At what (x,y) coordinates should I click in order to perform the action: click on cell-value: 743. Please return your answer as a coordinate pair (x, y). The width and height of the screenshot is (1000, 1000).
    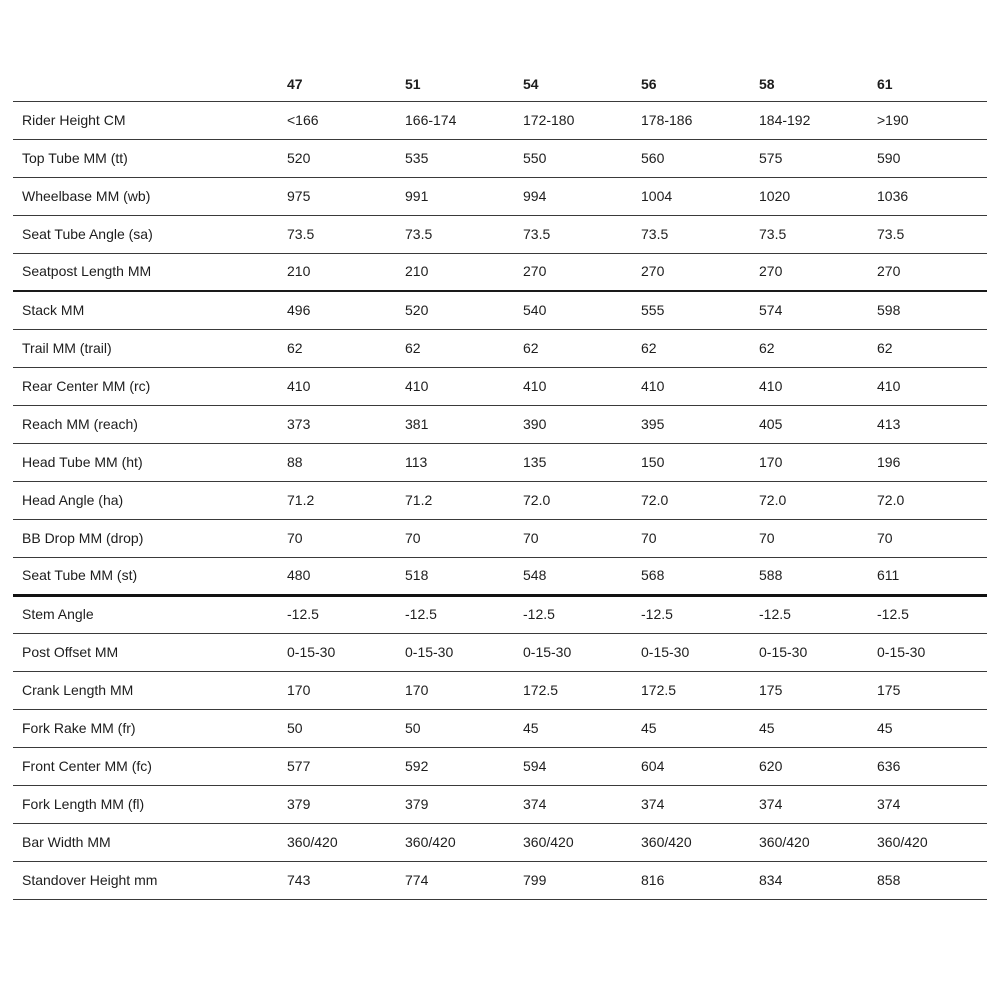
    Looking at the image, I should click on (346, 880).